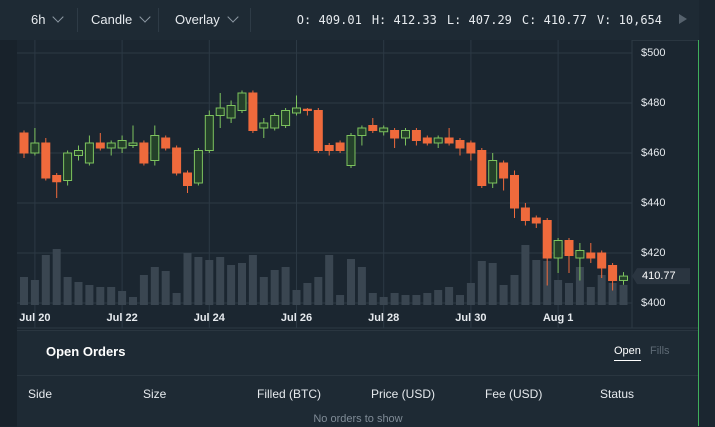 The width and height of the screenshot is (715, 427). What do you see at coordinates (383, 318) in the screenshot?
I see `x-tick-label: Jul 28` at bounding box center [383, 318].